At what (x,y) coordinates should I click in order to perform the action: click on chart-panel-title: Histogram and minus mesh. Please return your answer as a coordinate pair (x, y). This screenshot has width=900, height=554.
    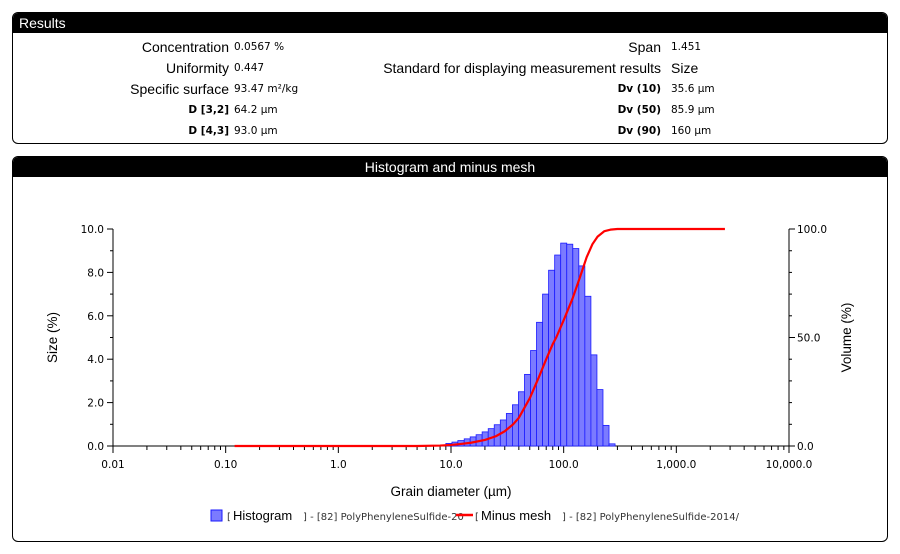
    Looking at the image, I should click on (450, 167).